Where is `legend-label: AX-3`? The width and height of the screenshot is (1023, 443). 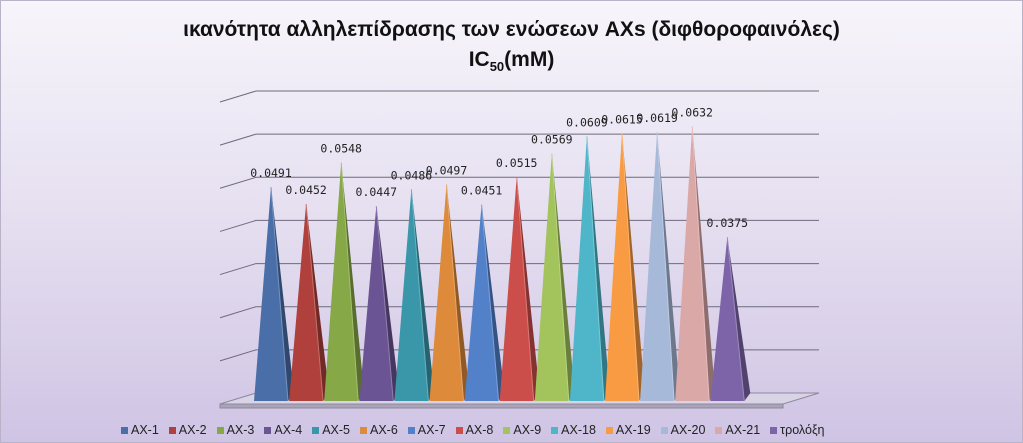 legend-label: AX-3 is located at coordinates (240, 430).